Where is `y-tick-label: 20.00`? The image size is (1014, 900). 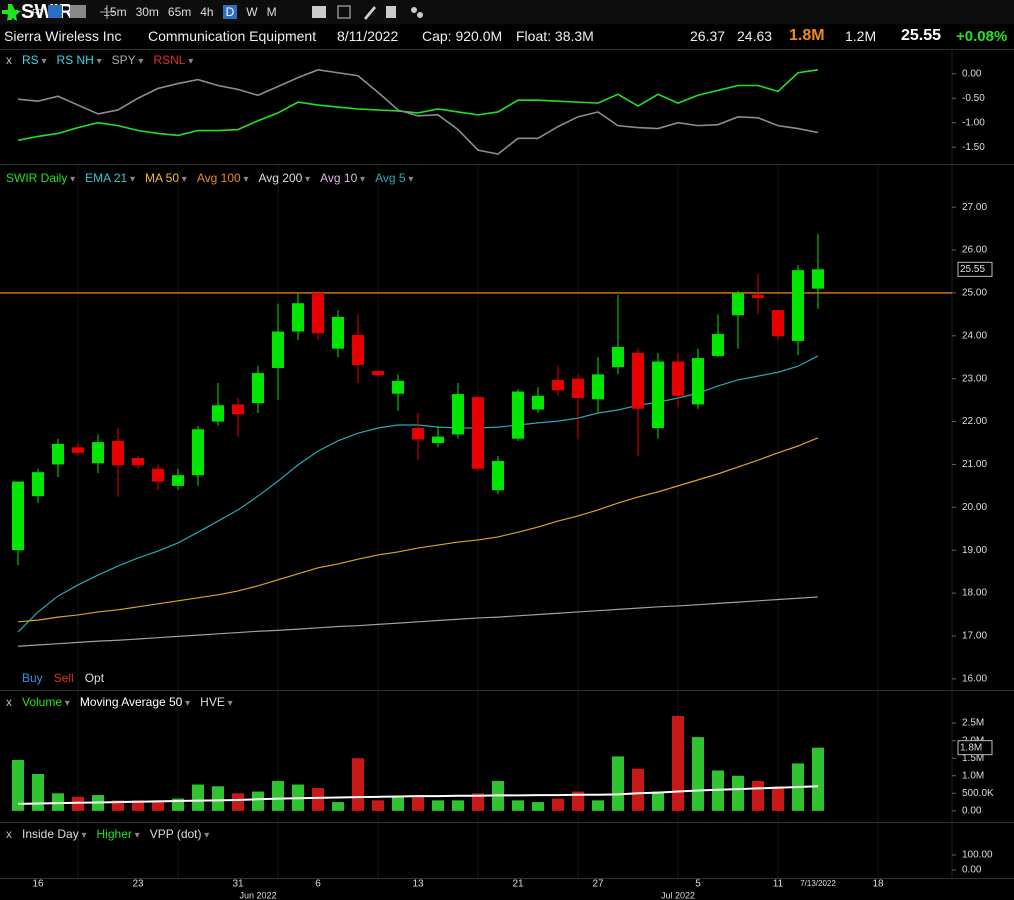
y-tick-label: 20.00 is located at coordinates (974, 507).